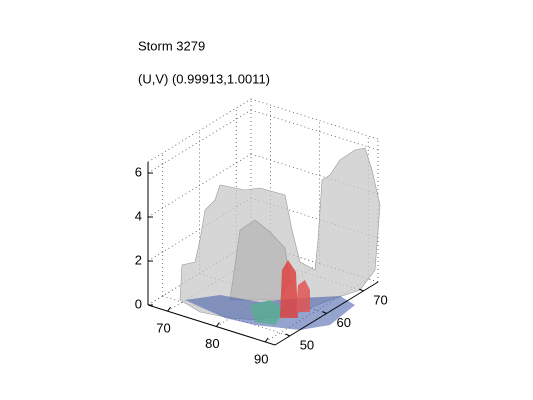 The width and height of the screenshot is (533, 400). Describe the element at coordinates (138, 303) in the screenshot. I see `z-tick-label: 0` at that location.